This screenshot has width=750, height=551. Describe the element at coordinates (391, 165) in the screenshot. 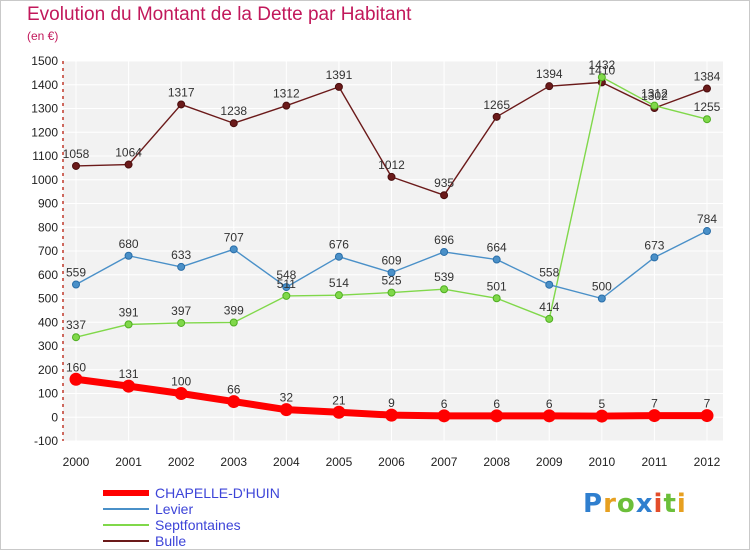

I see `data-label: 1012` at that location.